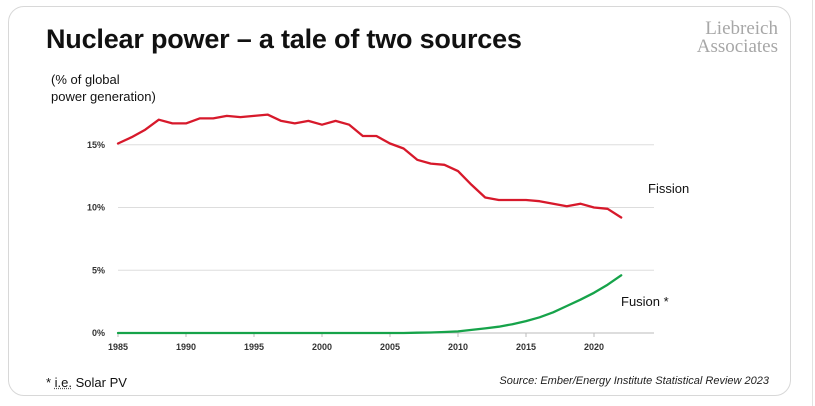 This screenshot has width=815, height=406. I want to click on y-tick-label: 5%, so click(98, 270).